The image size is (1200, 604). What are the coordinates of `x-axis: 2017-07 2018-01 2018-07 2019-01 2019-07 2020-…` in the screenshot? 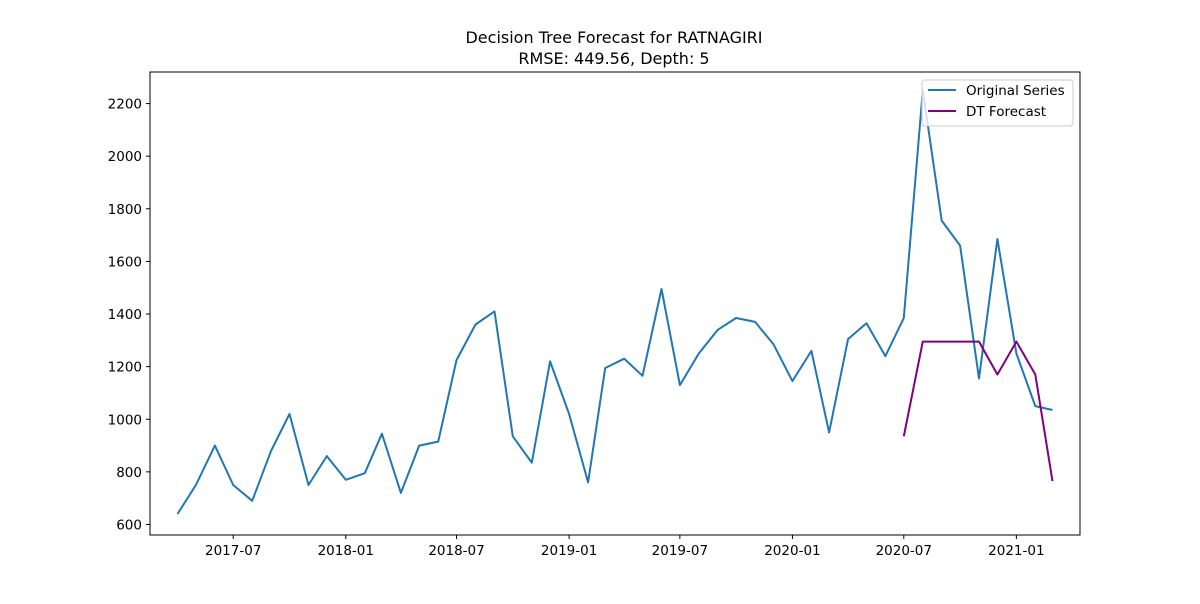 It's located at (625, 547).